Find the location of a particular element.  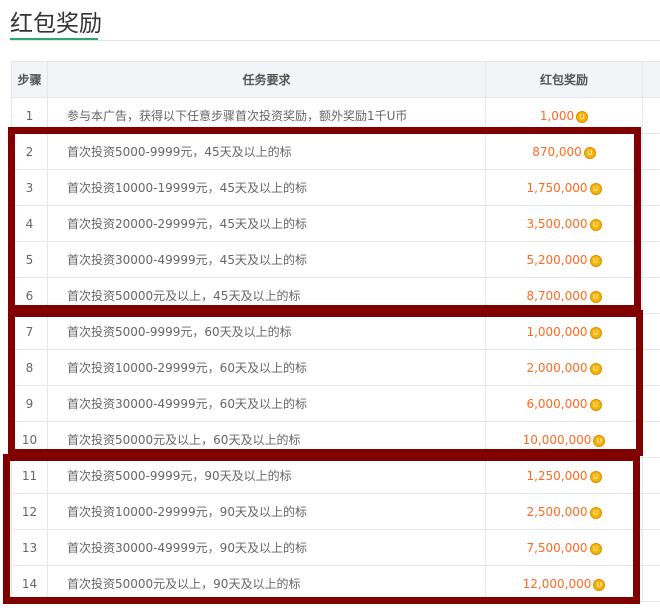

reward-amount: 8,700,000 is located at coordinates (557, 295).